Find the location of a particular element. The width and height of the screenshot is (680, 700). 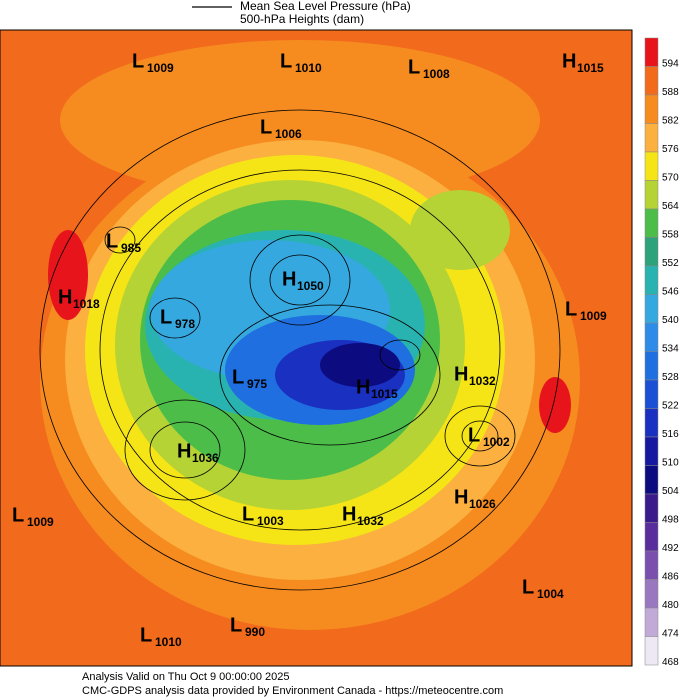

colorbar-label: 582 is located at coordinates (670, 120).